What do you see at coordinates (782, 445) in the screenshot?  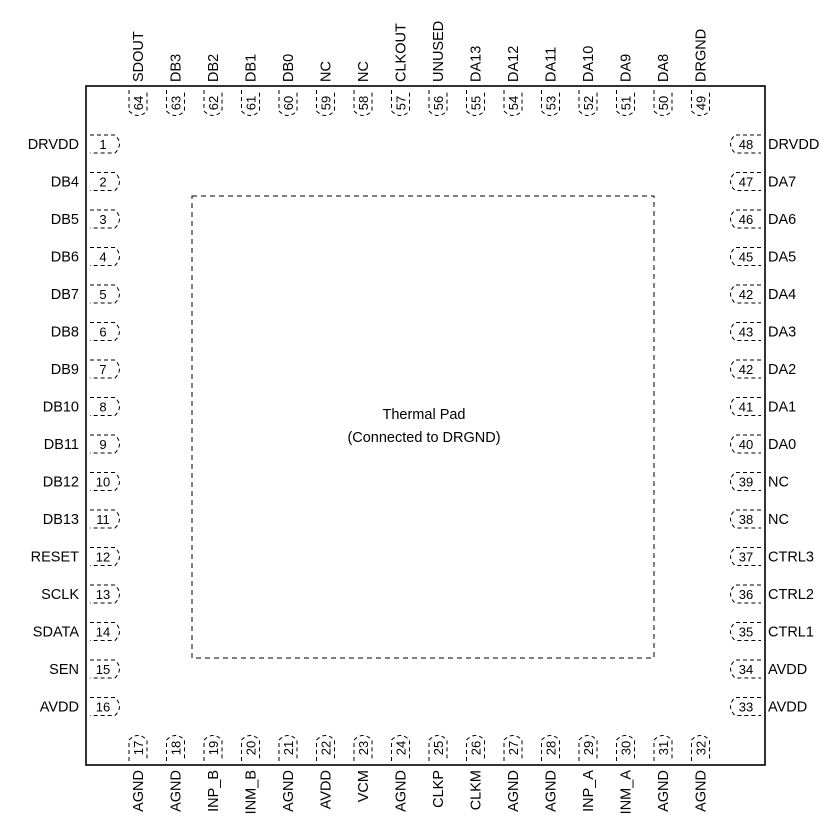 I see `pin-name: DA0` at bounding box center [782, 445].